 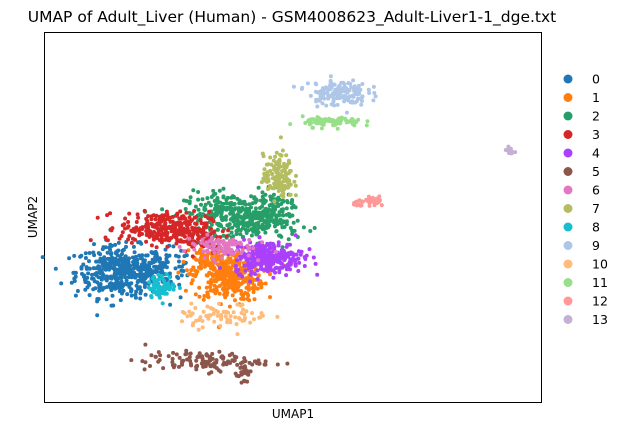 I want to click on legend-label-7: 7, so click(x=596, y=208).